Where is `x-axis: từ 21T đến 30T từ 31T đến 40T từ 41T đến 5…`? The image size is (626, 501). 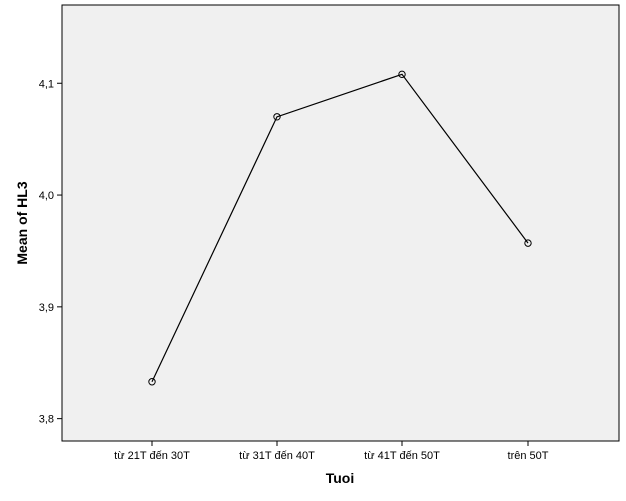
x-axis: từ 21T đến 30T từ 31T đến 40T từ 41T đến 5… is located at coordinates (331, 451).